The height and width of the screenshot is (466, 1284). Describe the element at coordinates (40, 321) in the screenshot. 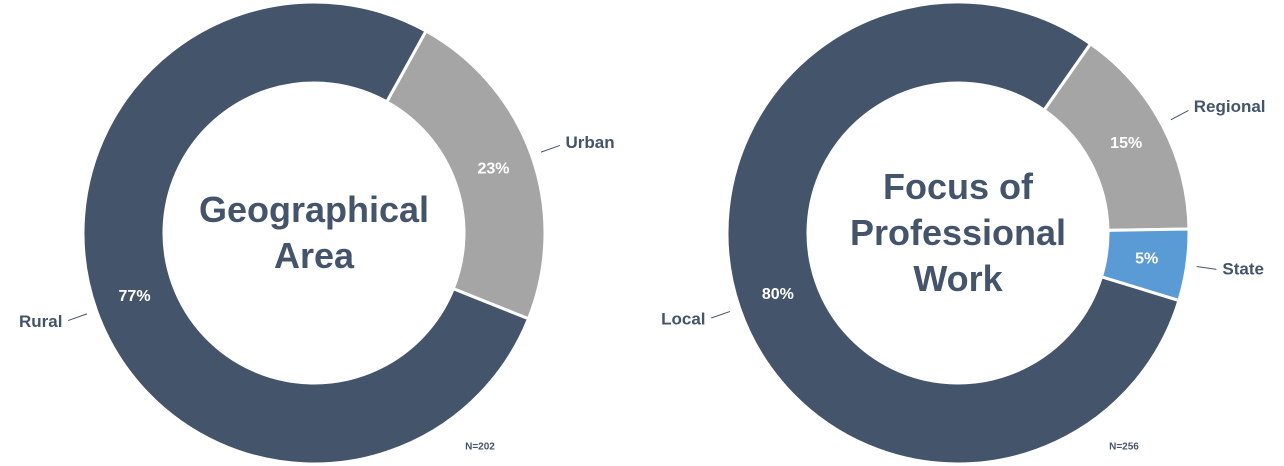

I see `category-label: Rural` at that location.